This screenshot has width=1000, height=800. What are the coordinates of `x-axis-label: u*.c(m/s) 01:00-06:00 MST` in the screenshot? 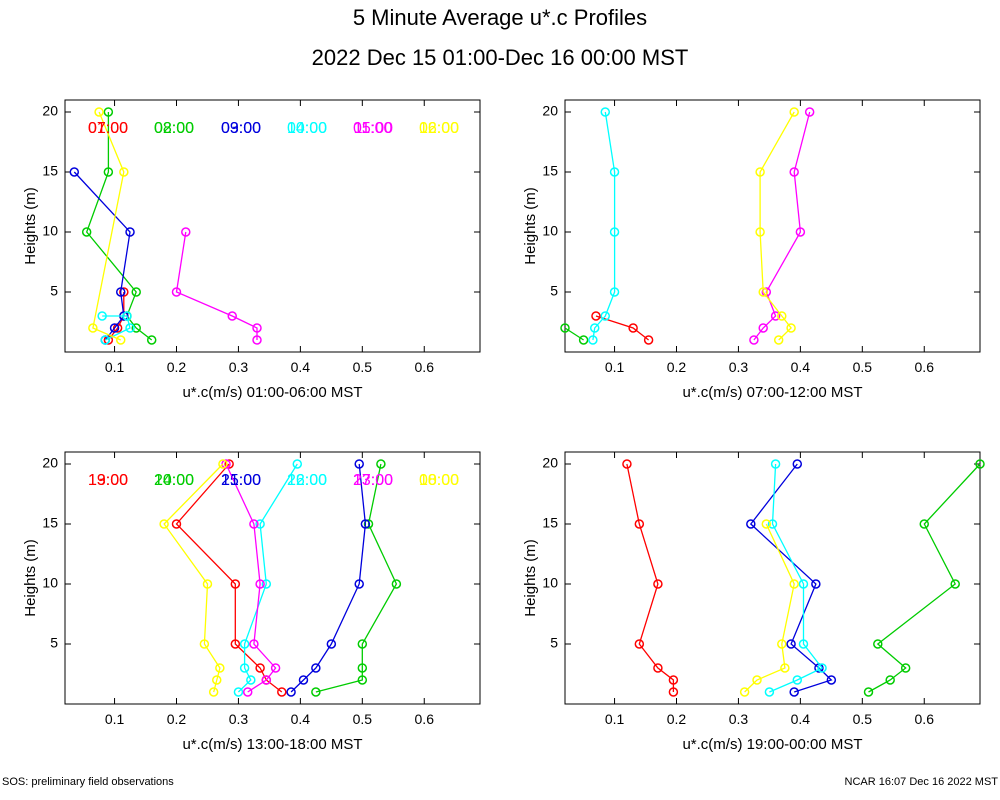 It's located at (272, 392).